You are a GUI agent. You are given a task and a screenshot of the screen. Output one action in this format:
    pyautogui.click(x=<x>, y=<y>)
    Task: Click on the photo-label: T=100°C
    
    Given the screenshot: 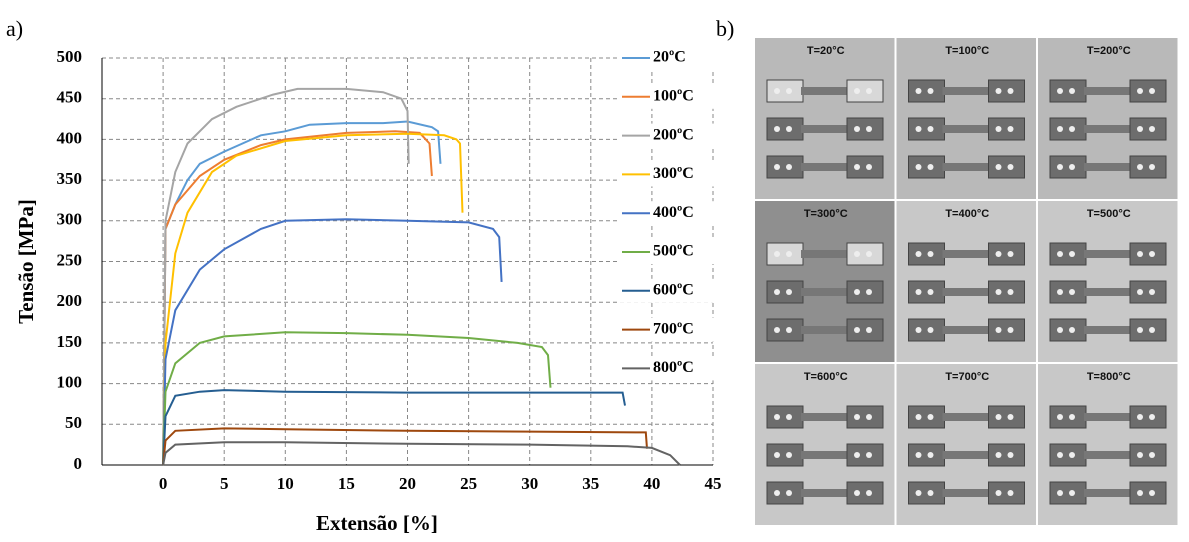 What is the action you would take?
    pyautogui.click(x=967, y=51)
    